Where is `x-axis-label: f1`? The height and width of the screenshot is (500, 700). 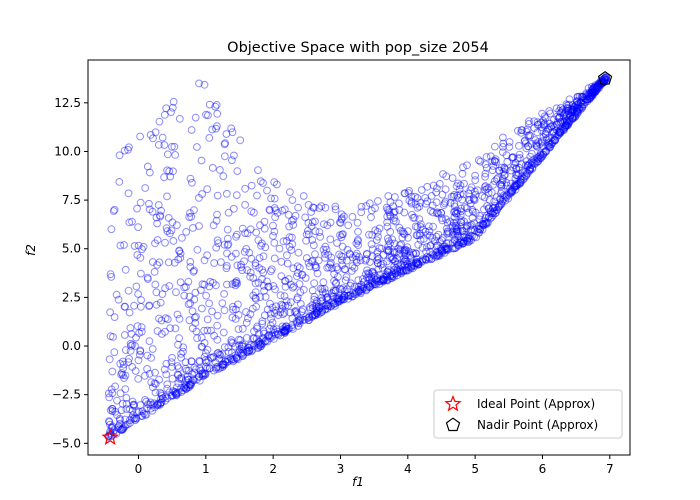
x-axis-label: f1 is located at coordinates (358, 482).